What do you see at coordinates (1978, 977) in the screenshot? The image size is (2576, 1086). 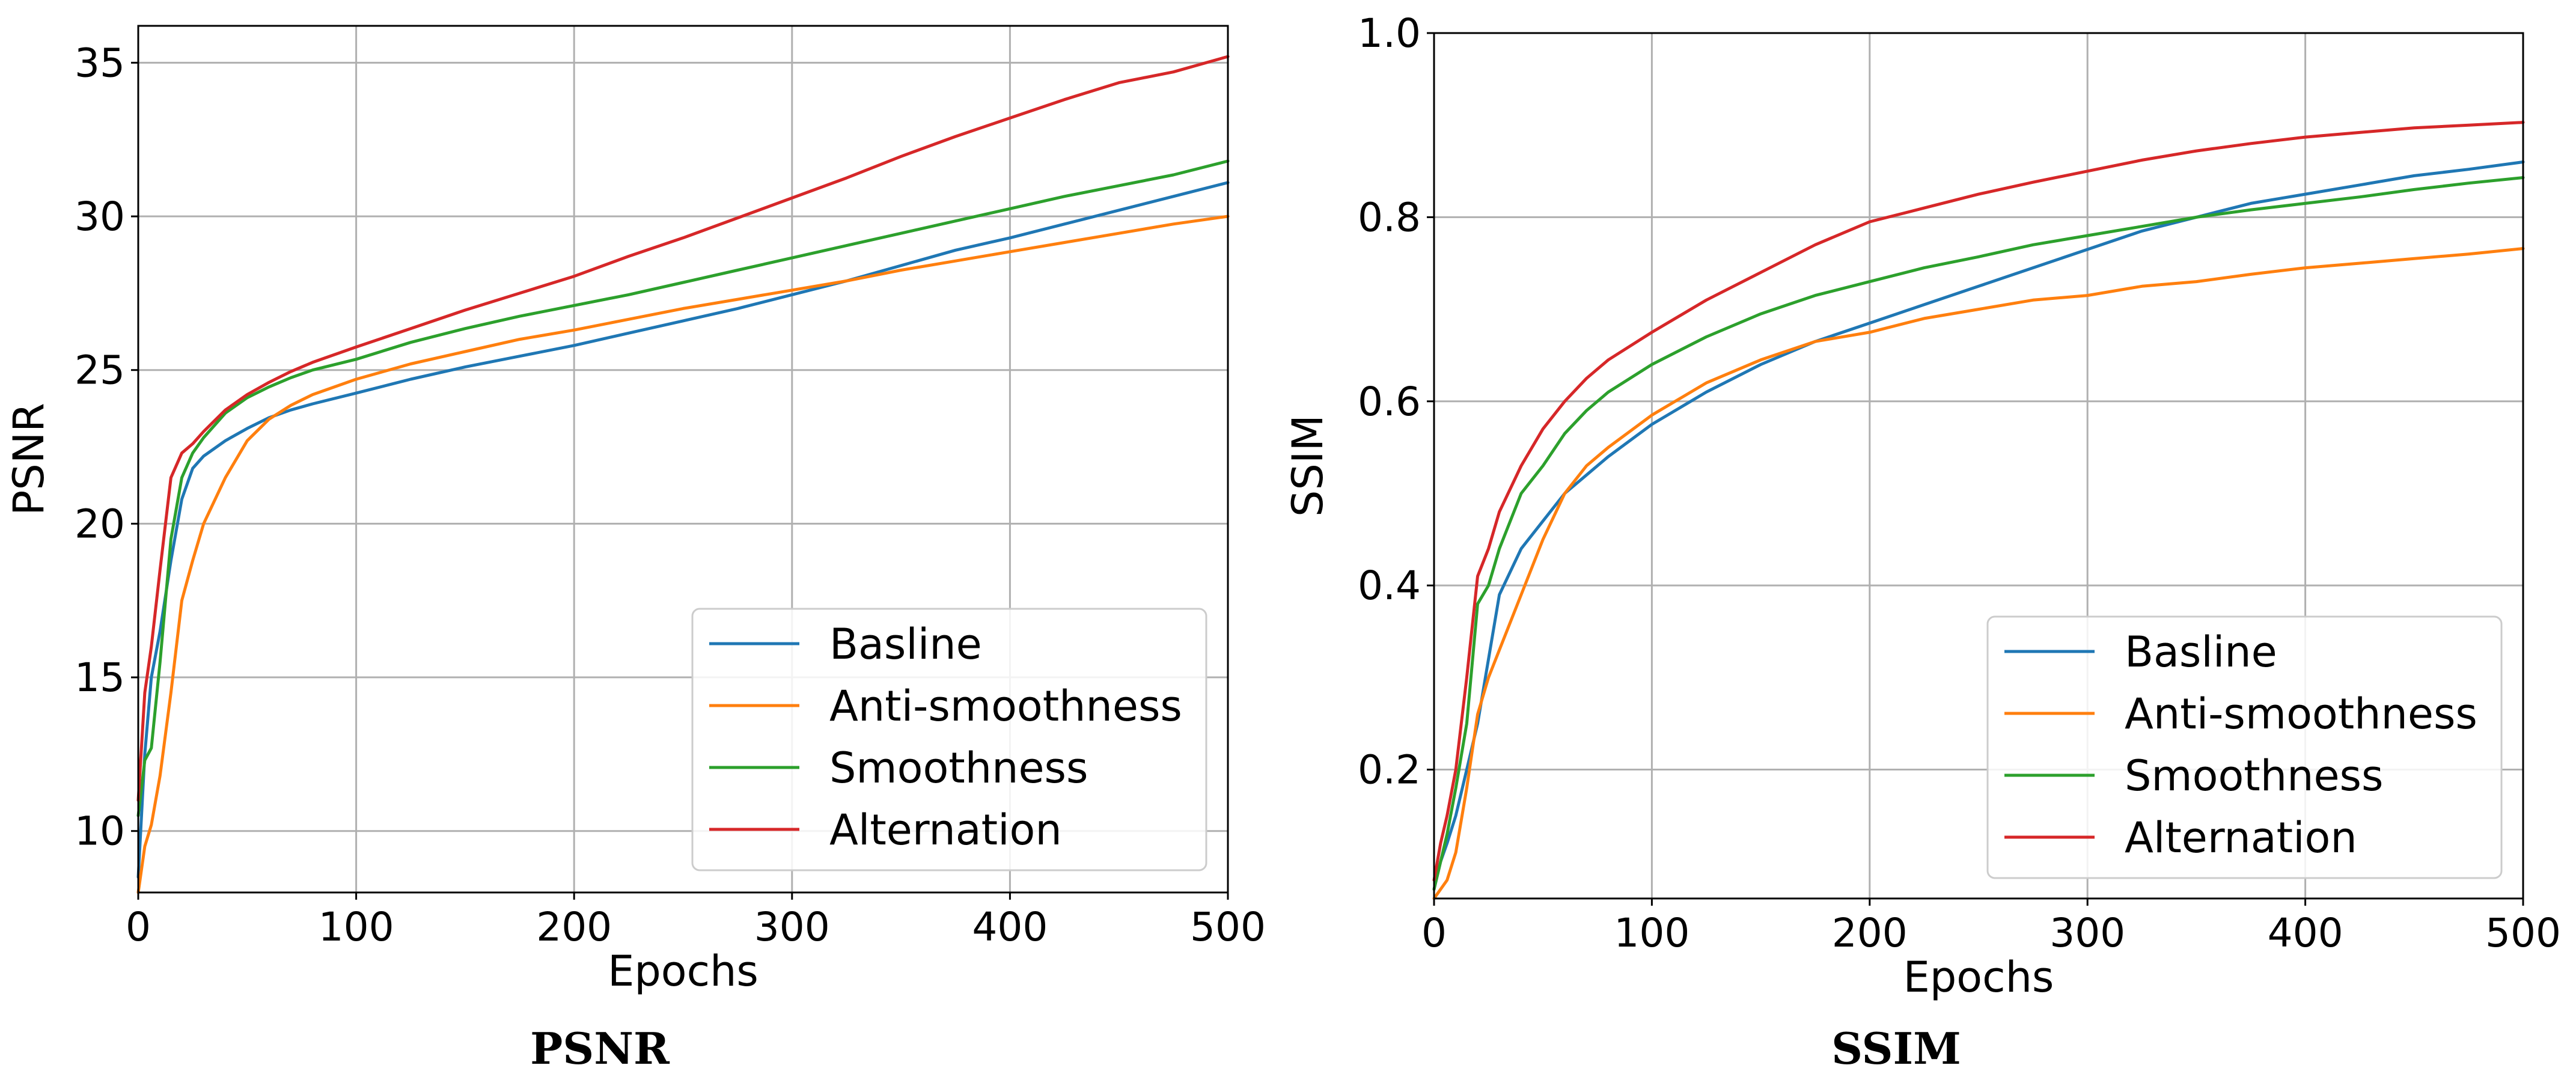 I see `ssim-xaxis-label: Epochs` at bounding box center [1978, 977].